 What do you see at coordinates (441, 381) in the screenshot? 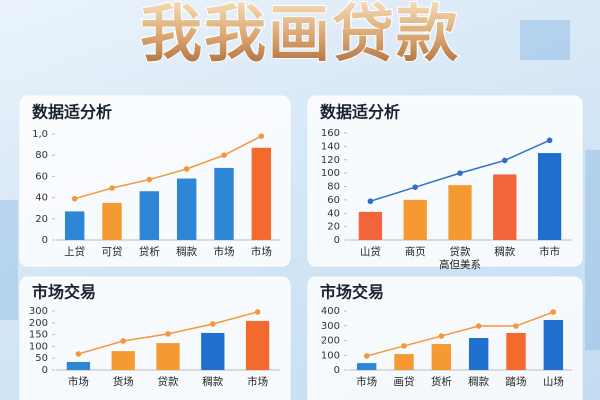
I see `x-tick-label: 货析` at bounding box center [441, 381].